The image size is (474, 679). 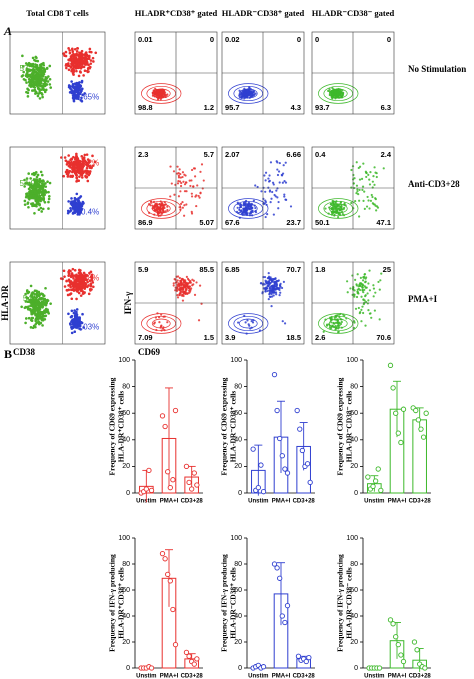 I want to click on quadrant-percentage: 86.9, so click(x=145, y=222).